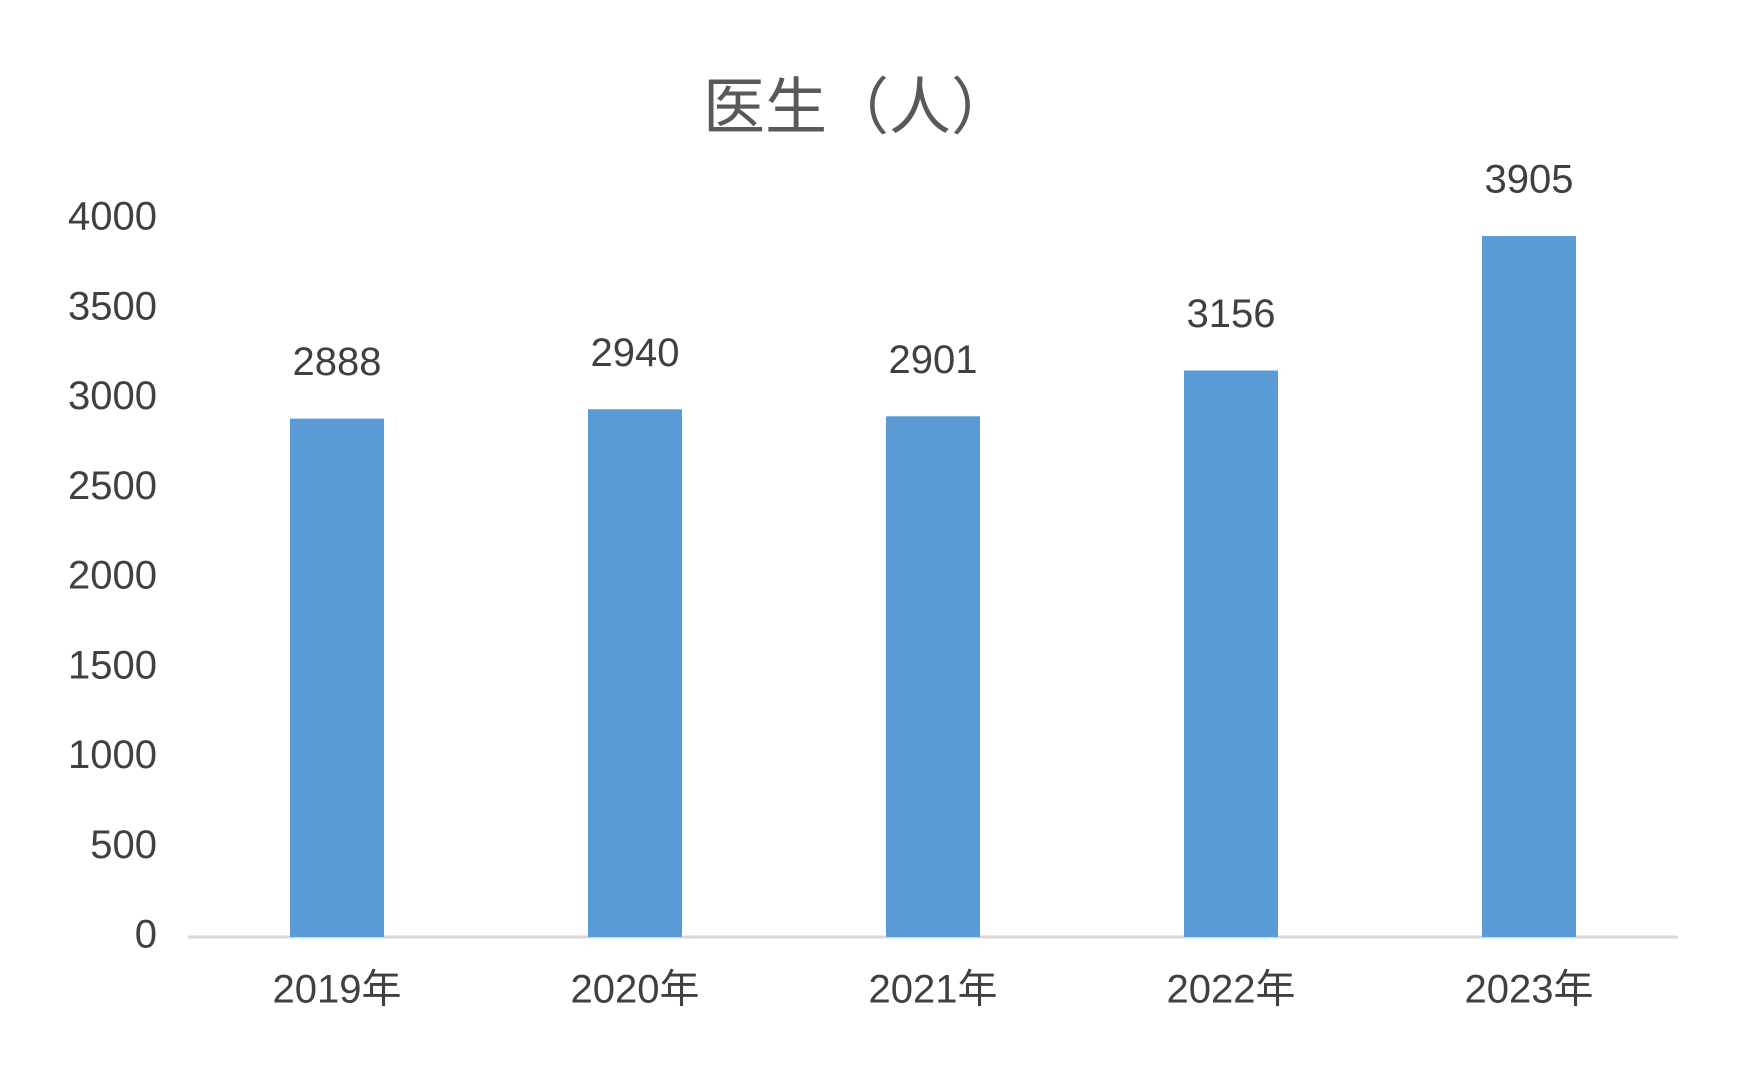  I want to click on y-tick-label: 1500, so click(112, 665).